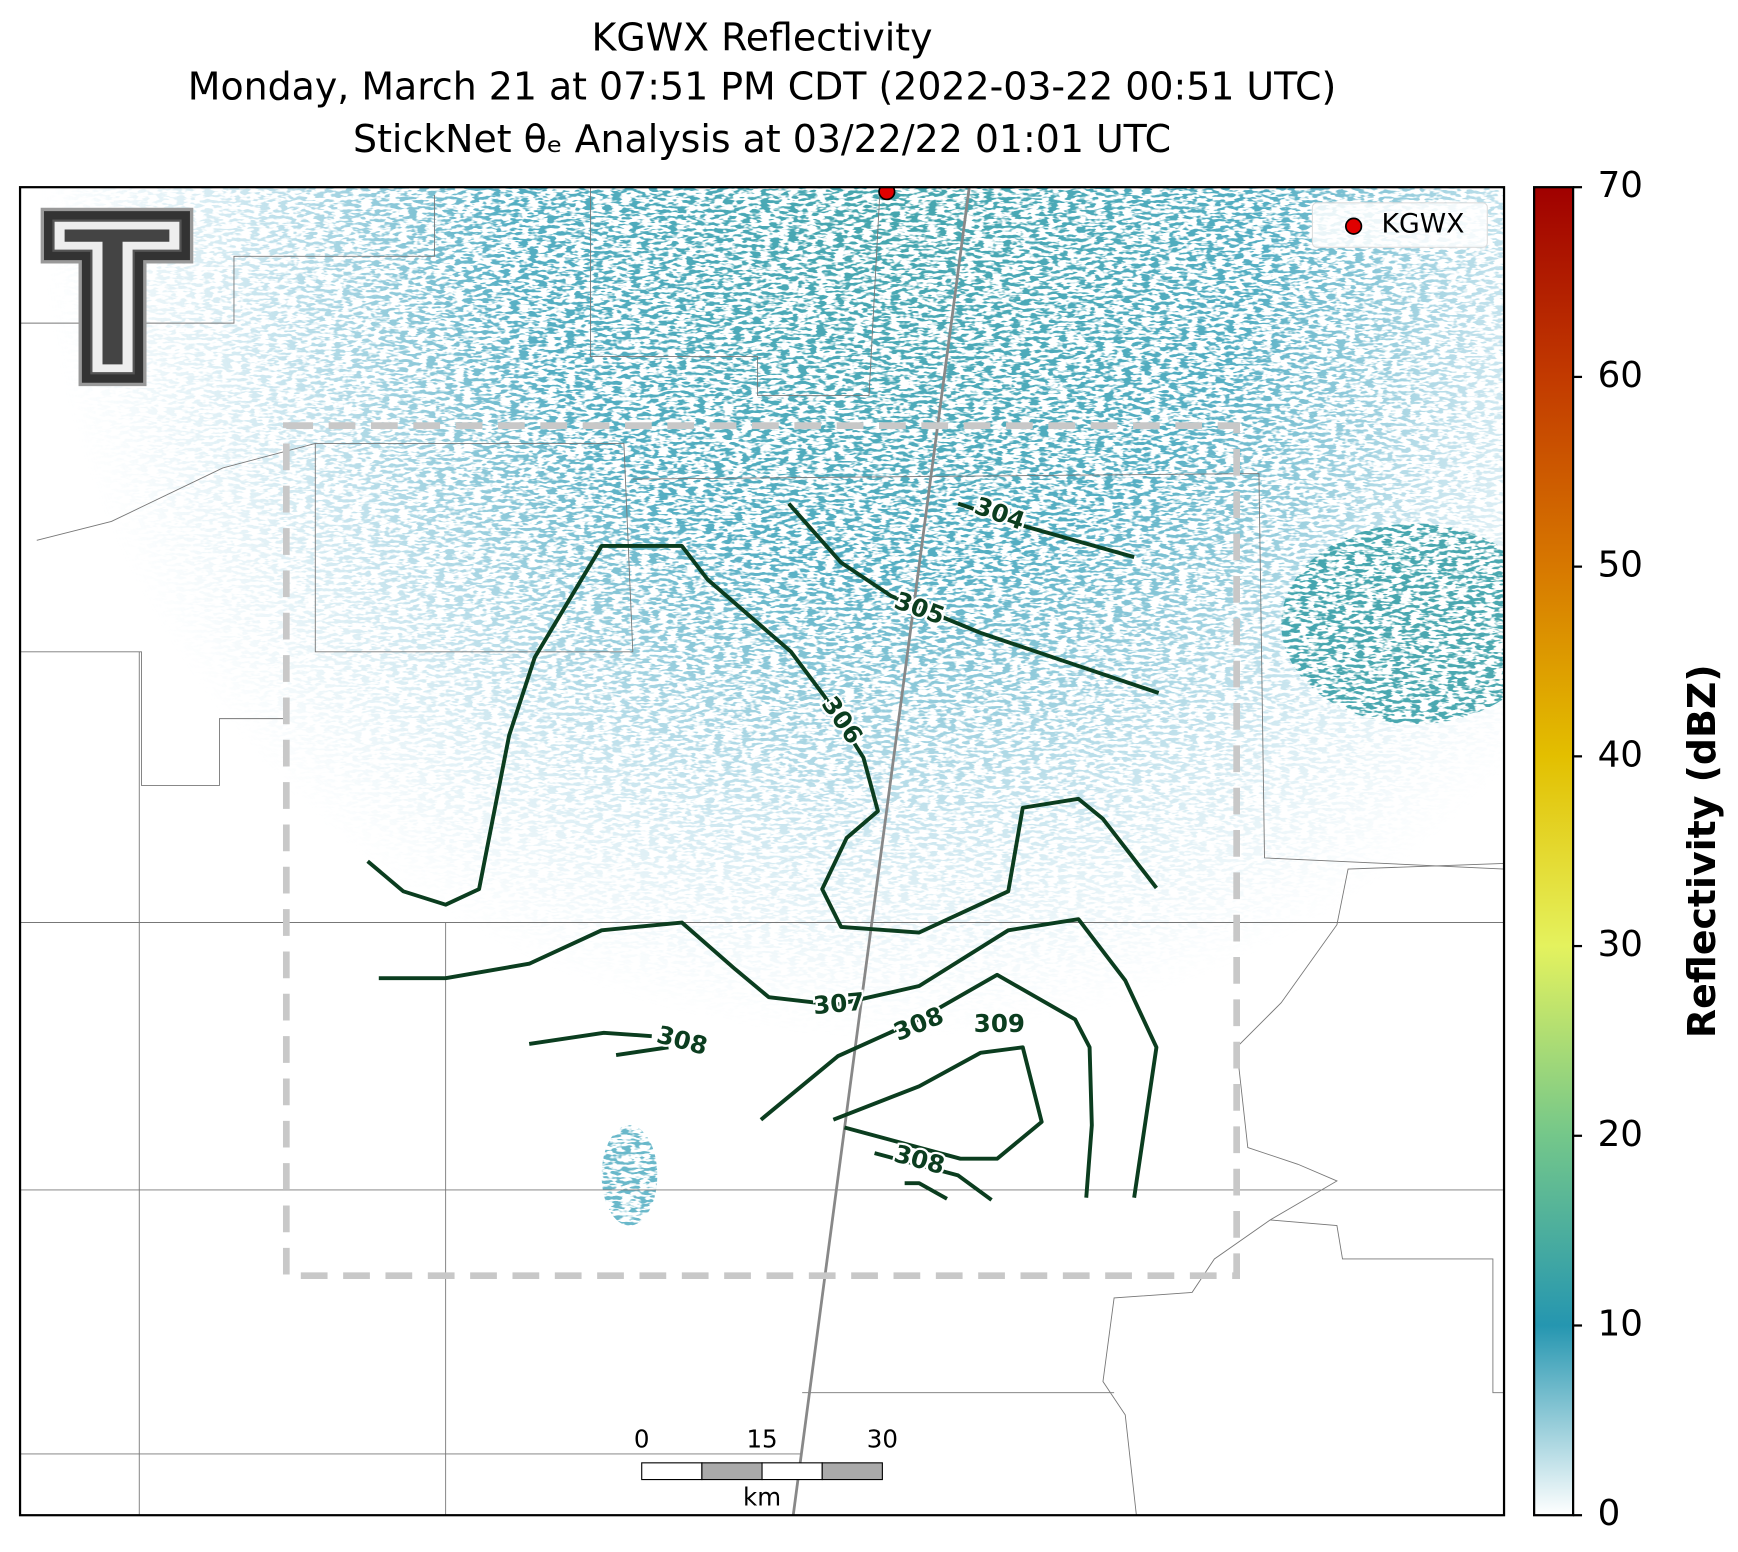 The image size is (1738, 1552). What do you see at coordinates (838, 1003) in the screenshot?
I see `contour-label: 307` at bounding box center [838, 1003].